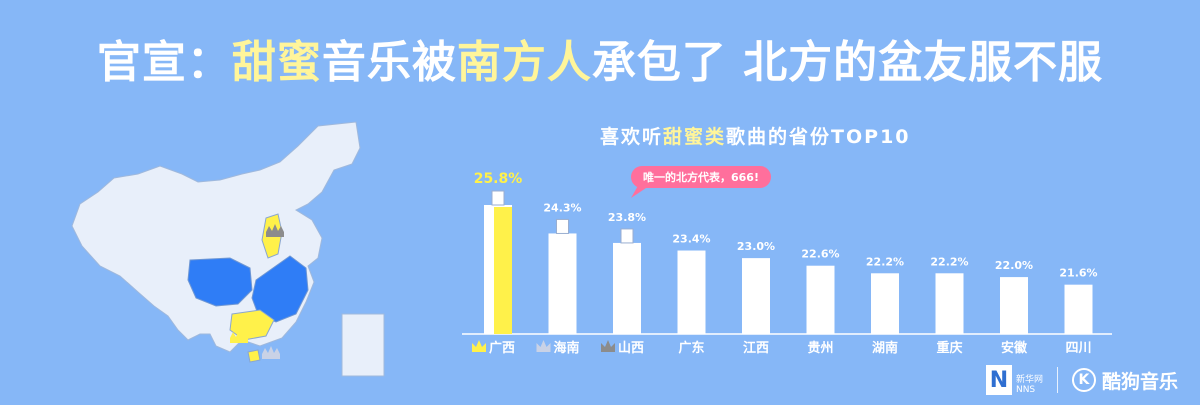 Image resolution: width=1200 pixels, height=405 pixels. What do you see at coordinates (885, 261) in the screenshot?
I see `value-label-湖南: 22.2%` at bounding box center [885, 261].